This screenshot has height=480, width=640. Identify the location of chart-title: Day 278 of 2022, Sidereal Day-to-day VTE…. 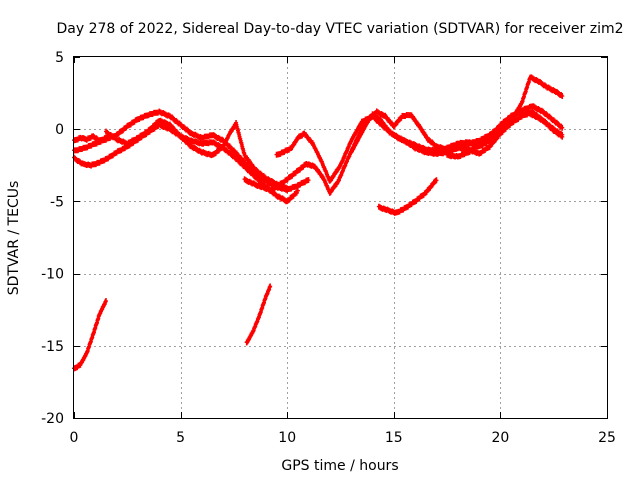
(340, 29).